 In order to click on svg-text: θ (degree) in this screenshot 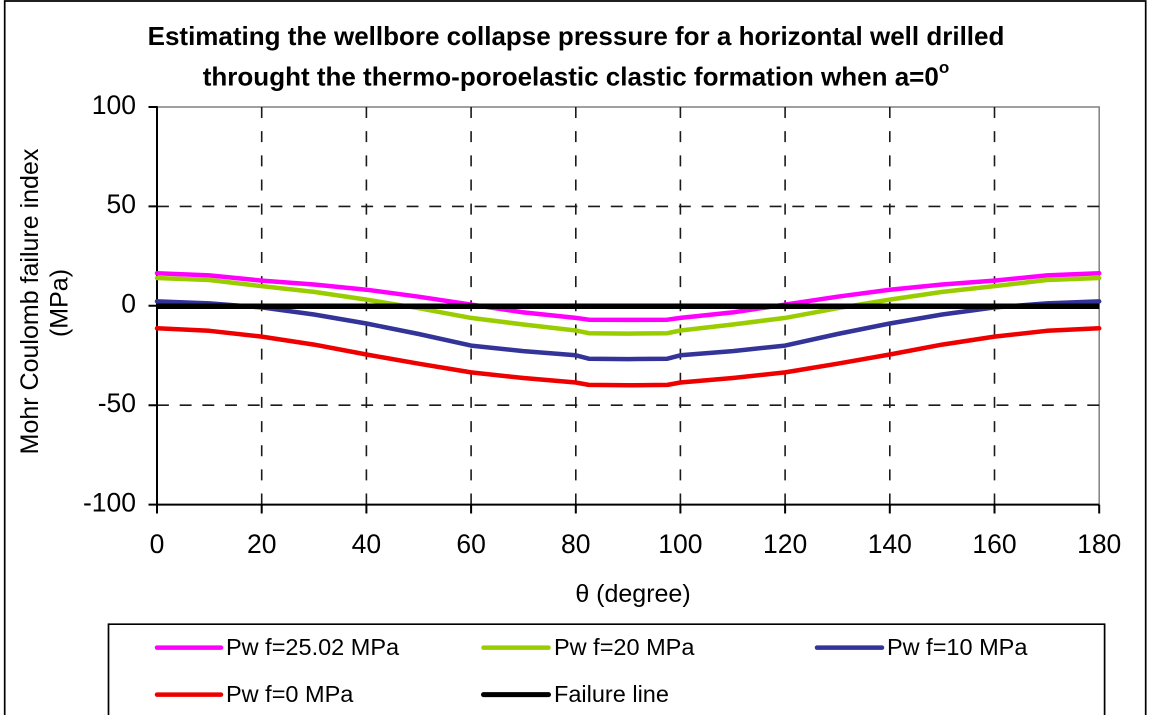, I will do `click(632, 594)`.